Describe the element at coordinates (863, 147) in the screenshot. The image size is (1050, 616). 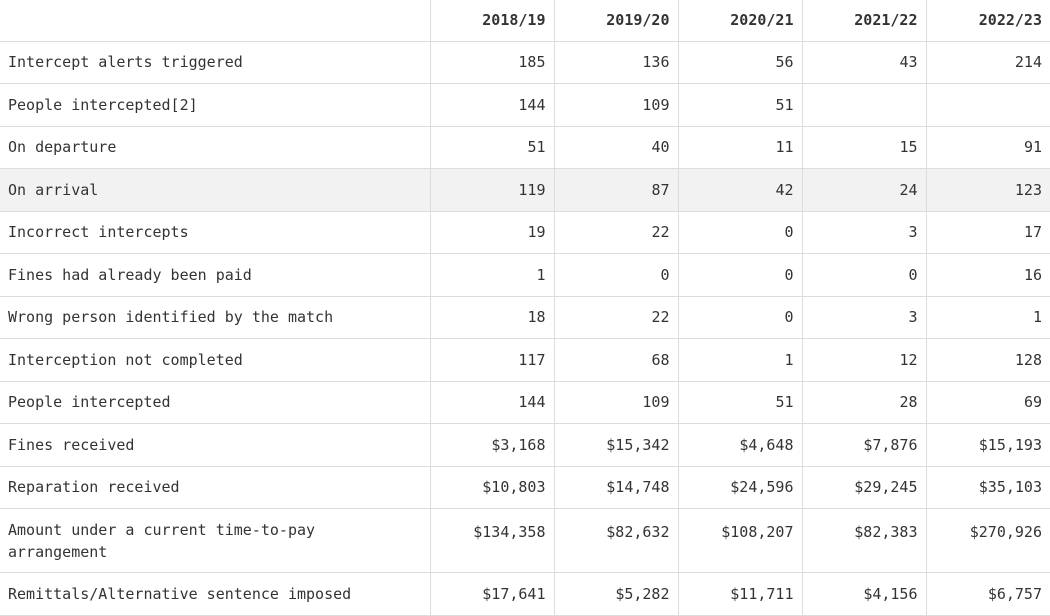
I see `table-cell: 15` at that location.